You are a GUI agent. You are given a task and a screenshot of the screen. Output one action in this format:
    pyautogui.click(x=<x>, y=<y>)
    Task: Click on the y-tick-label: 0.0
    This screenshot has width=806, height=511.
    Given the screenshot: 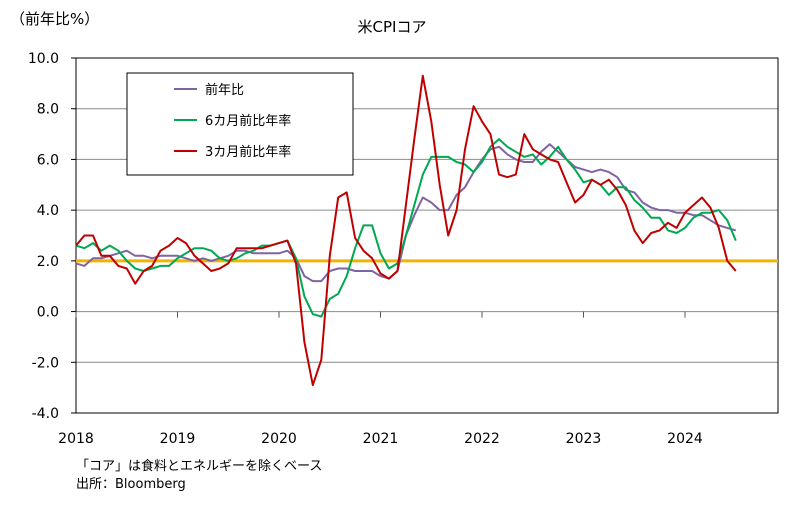 What is the action you would take?
    pyautogui.click(x=48, y=313)
    